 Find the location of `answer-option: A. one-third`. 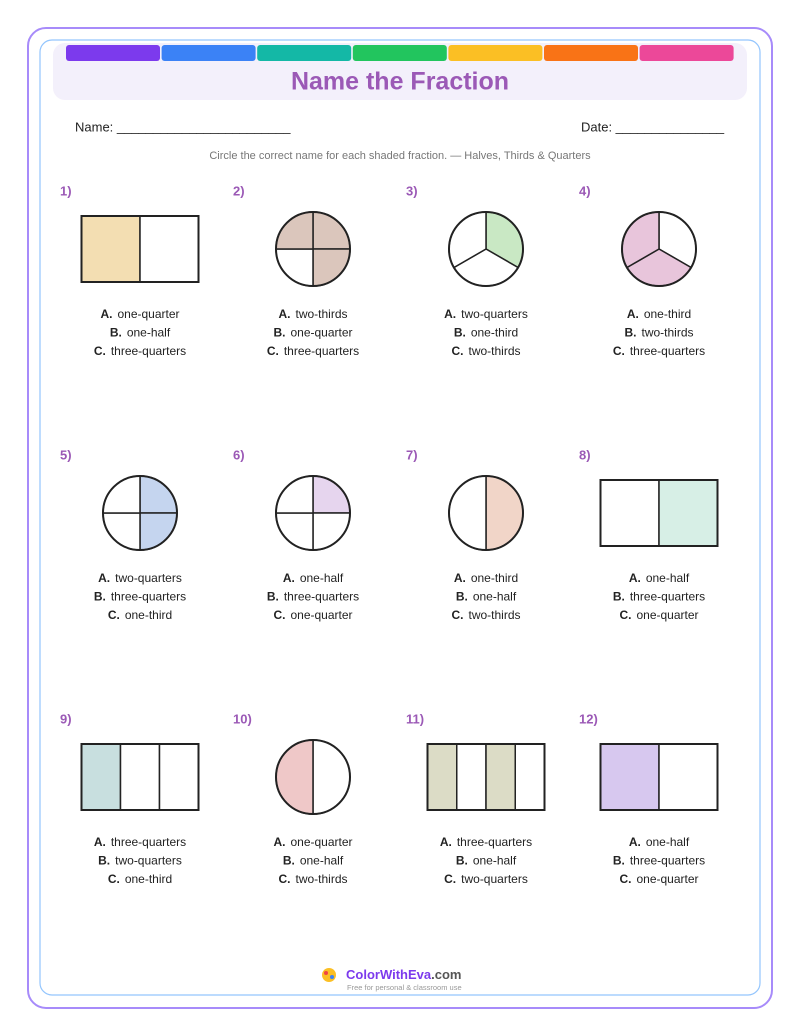

answer-option: A. one-third is located at coordinates (659, 314).